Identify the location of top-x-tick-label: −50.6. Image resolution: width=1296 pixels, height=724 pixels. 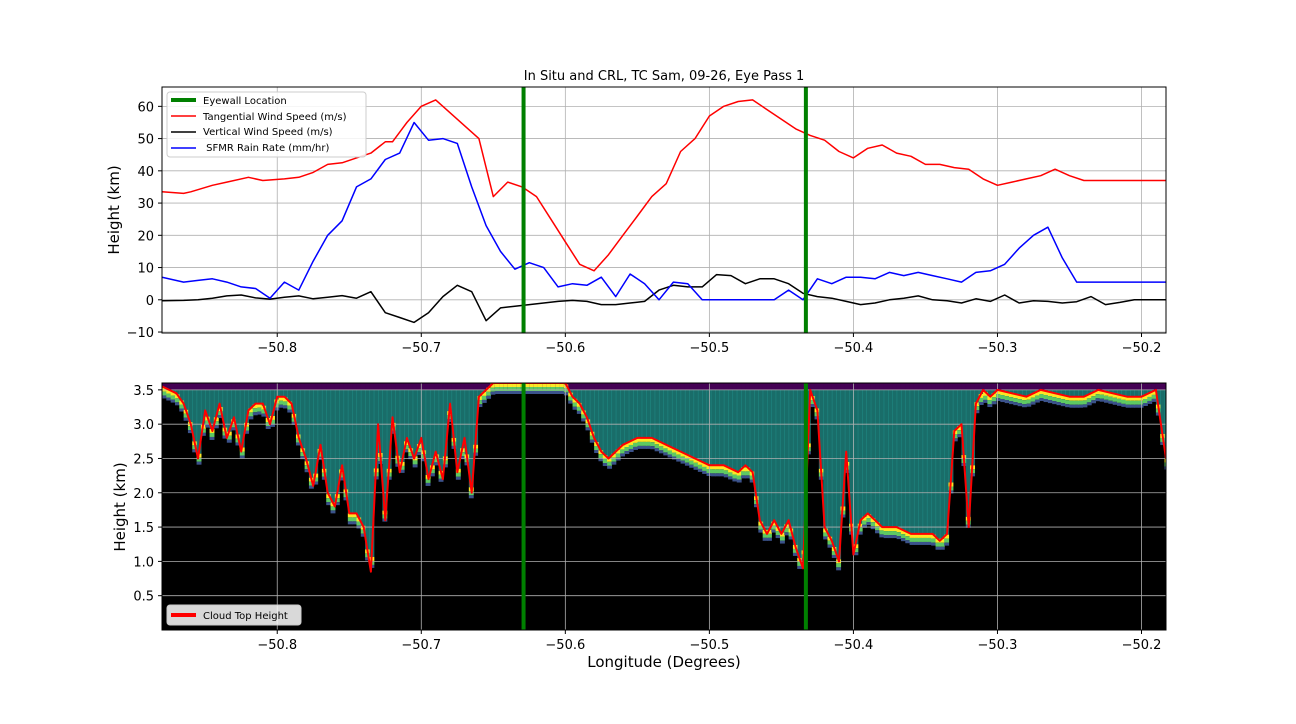
(565, 348).